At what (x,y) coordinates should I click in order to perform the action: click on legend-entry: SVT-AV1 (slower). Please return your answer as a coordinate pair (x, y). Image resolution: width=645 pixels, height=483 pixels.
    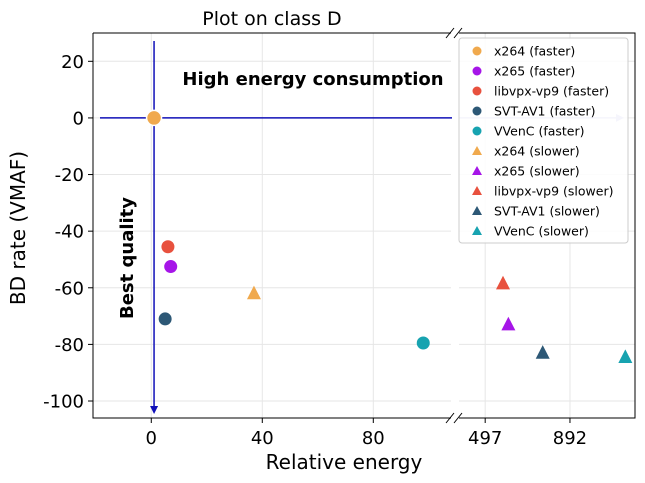
    Looking at the image, I should click on (536, 211).